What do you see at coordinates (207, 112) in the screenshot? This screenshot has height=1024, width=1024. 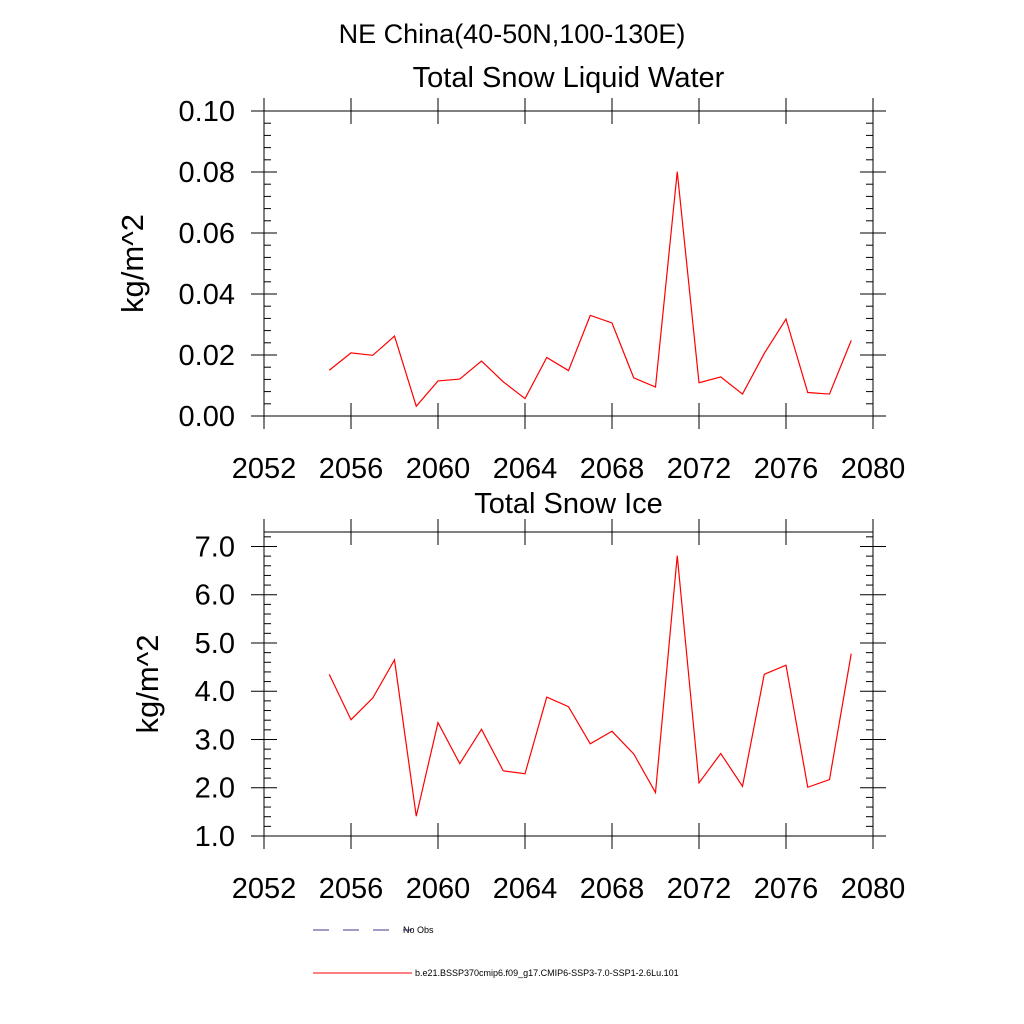 I see `y-tick-label: 0.10` at bounding box center [207, 112].